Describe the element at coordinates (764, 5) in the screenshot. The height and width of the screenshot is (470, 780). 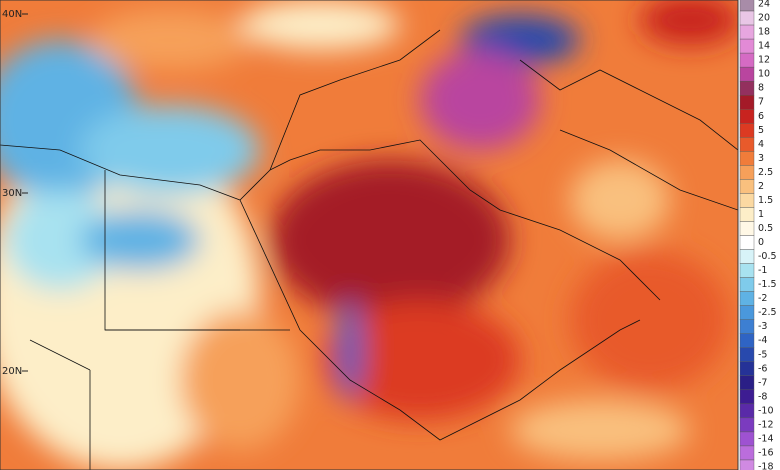
I see `colorbar-label: 24` at that location.